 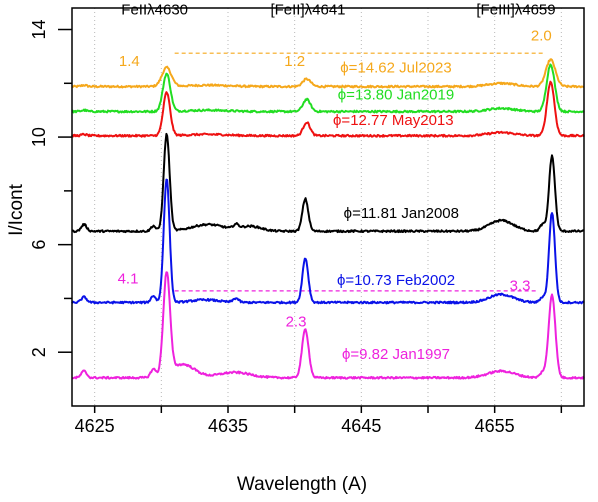 I want to click on series-label-1: ϕ=13.80 Jan2019, so click(x=396, y=94).